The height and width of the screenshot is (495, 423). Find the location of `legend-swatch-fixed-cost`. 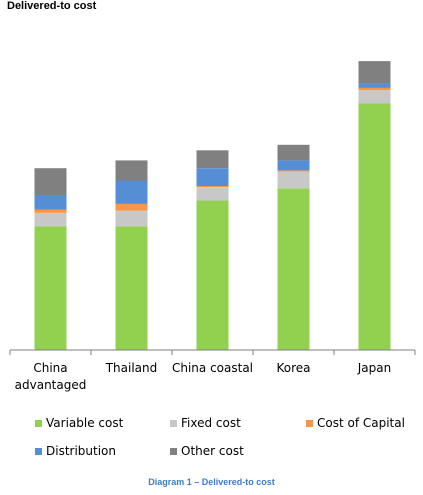

legend-swatch-fixed-cost is located at coordinates (173, 423).